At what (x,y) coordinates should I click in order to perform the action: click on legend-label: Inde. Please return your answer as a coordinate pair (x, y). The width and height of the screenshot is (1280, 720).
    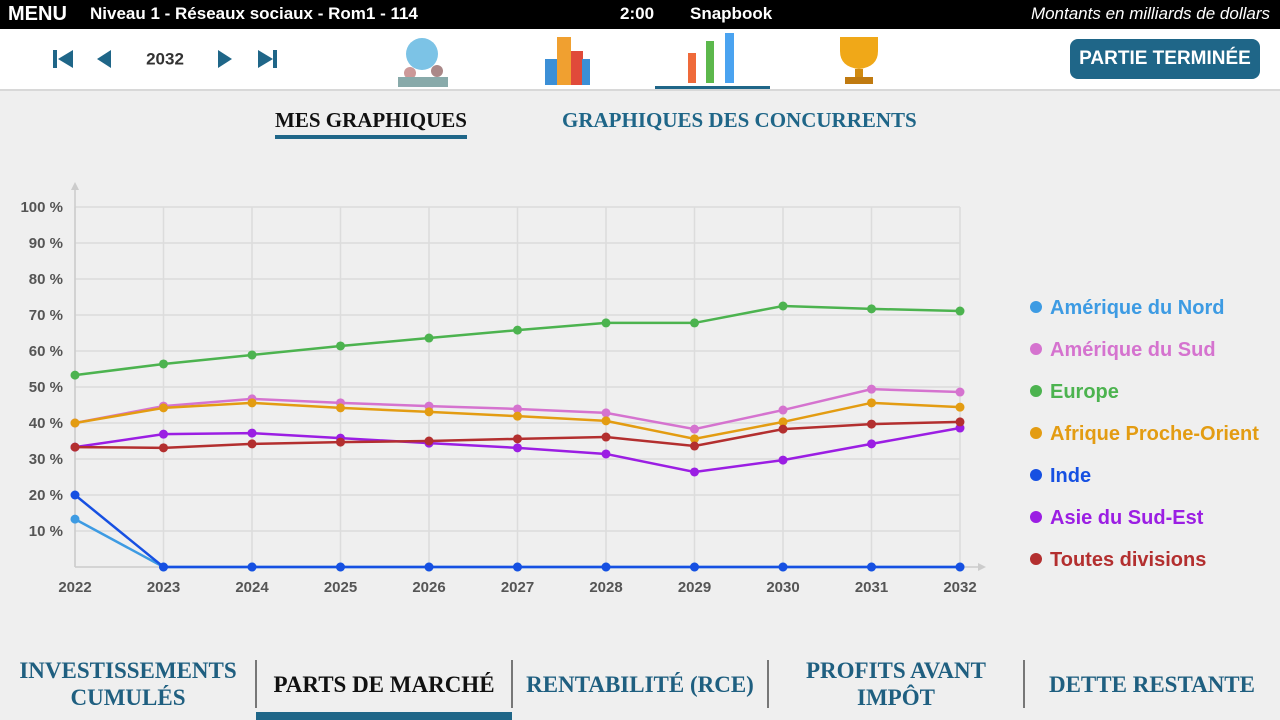
    Looking at the image, I should click on (1070, 476).